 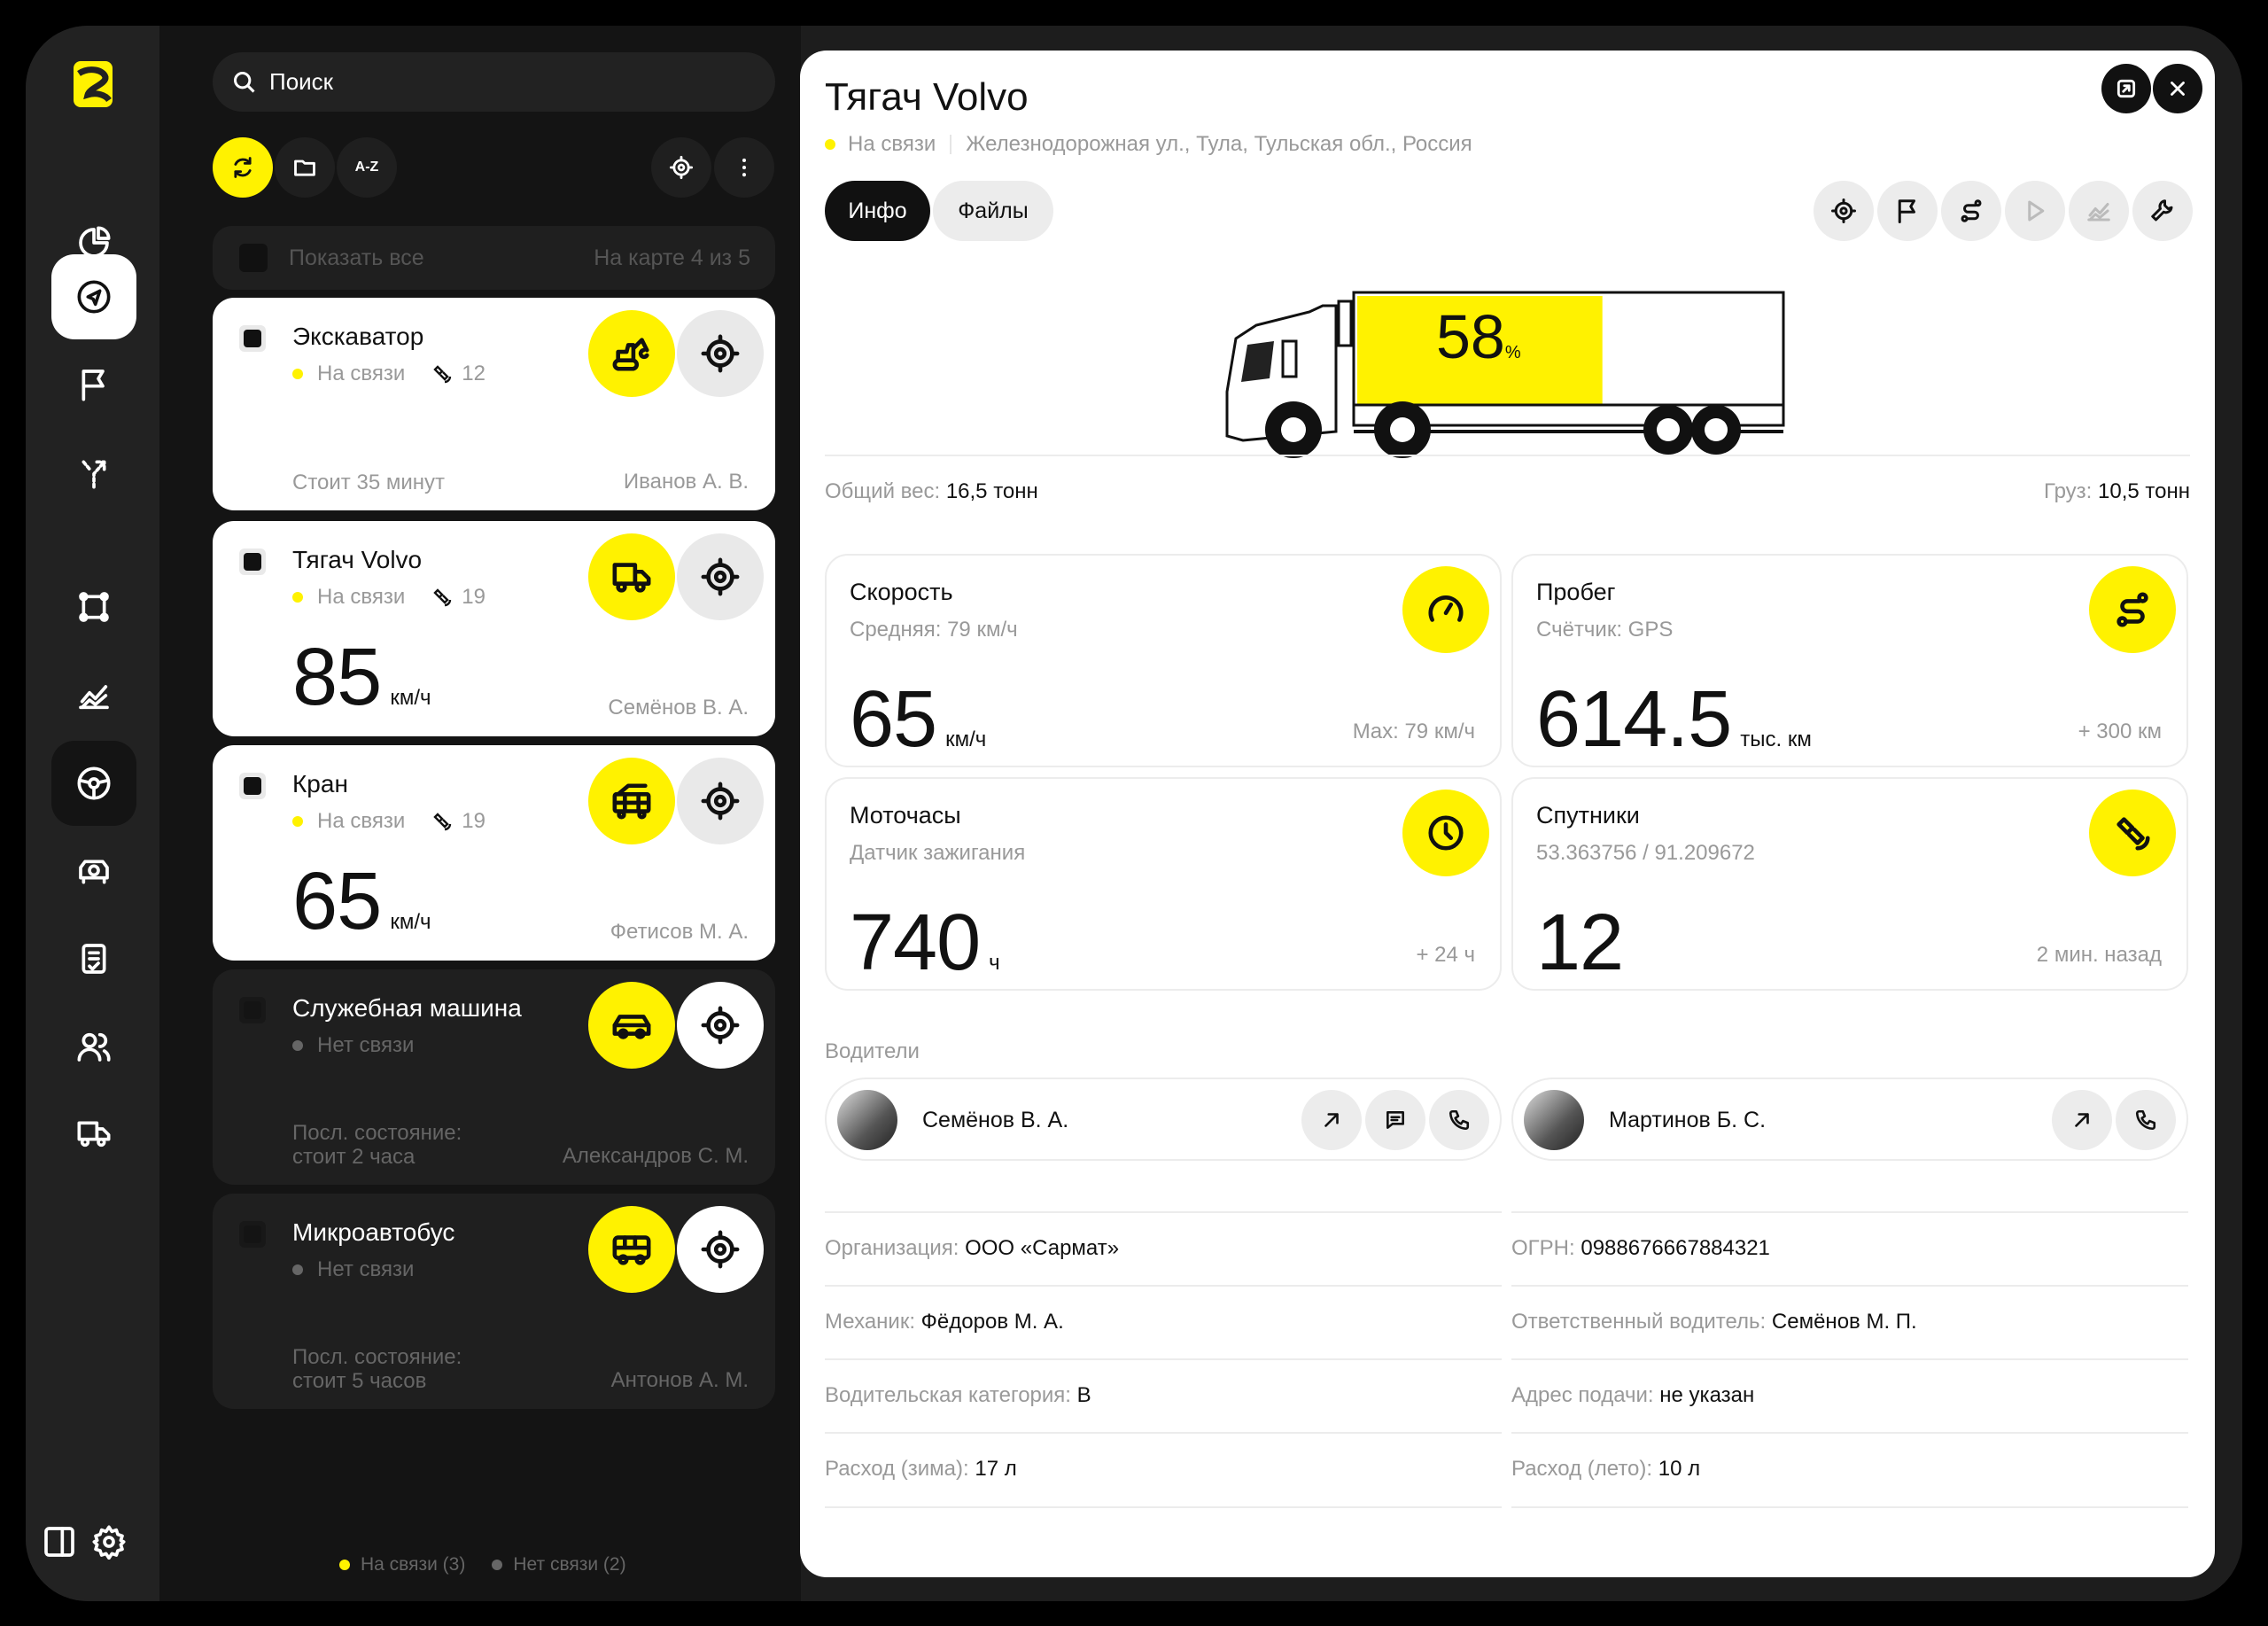 What do you see at coordinates (681, 167) in the screenshot?
I see `locate-all-button` at bounding box center [681, 167].